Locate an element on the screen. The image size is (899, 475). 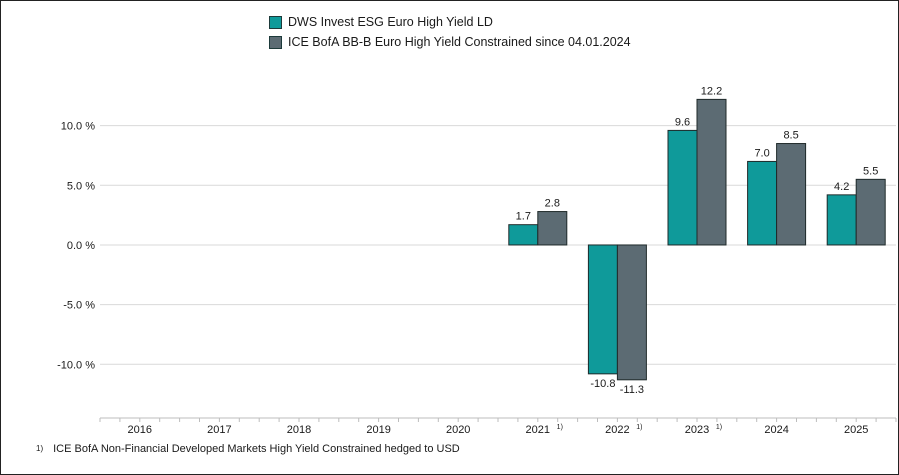
legend-swatch-benchmark is located at coordinates (275, 42).